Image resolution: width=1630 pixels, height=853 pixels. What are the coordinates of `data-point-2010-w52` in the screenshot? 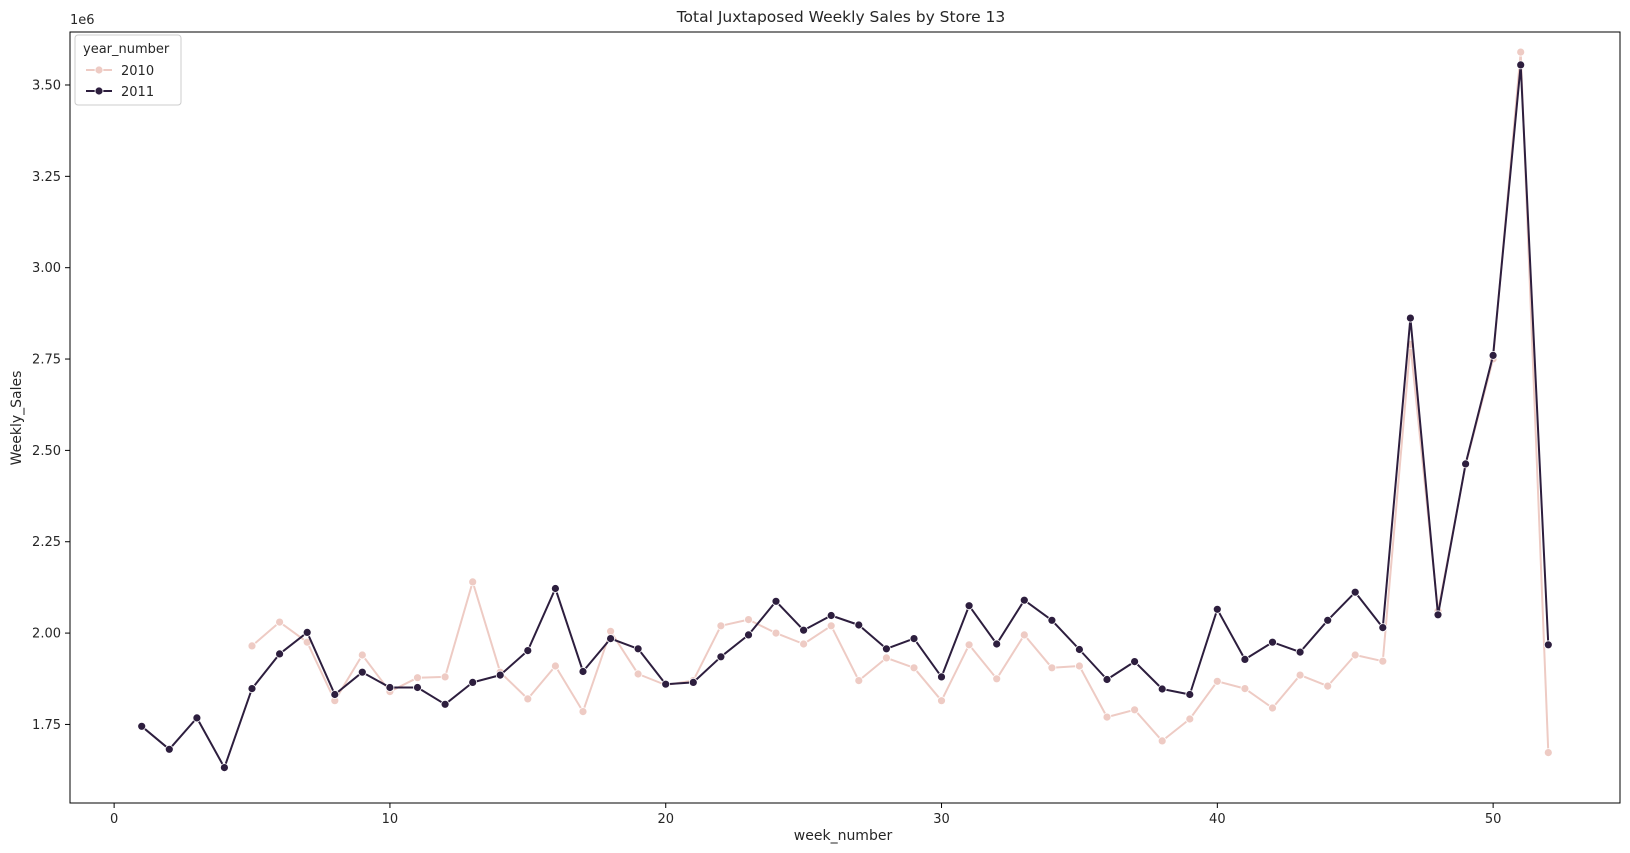 It's located at (1548, 752).